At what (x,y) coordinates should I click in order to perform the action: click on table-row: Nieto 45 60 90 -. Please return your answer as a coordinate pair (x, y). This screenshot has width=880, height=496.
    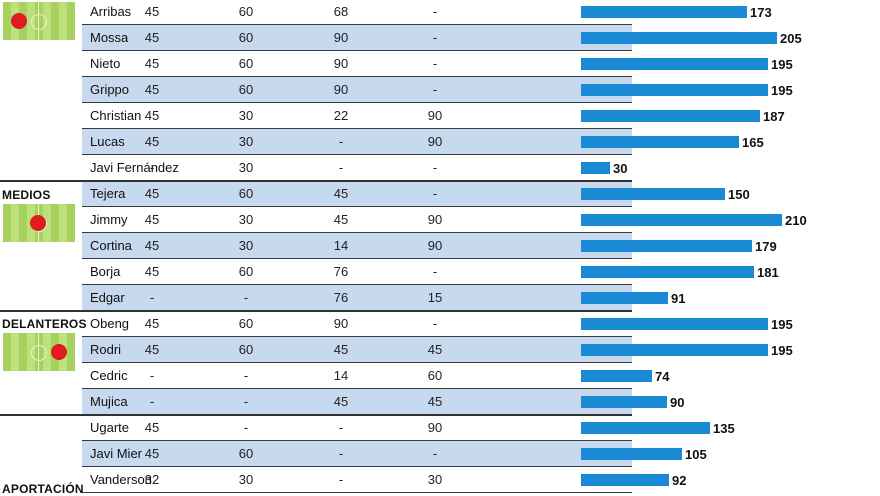
    Looking at the image, I should click on (357, 64).